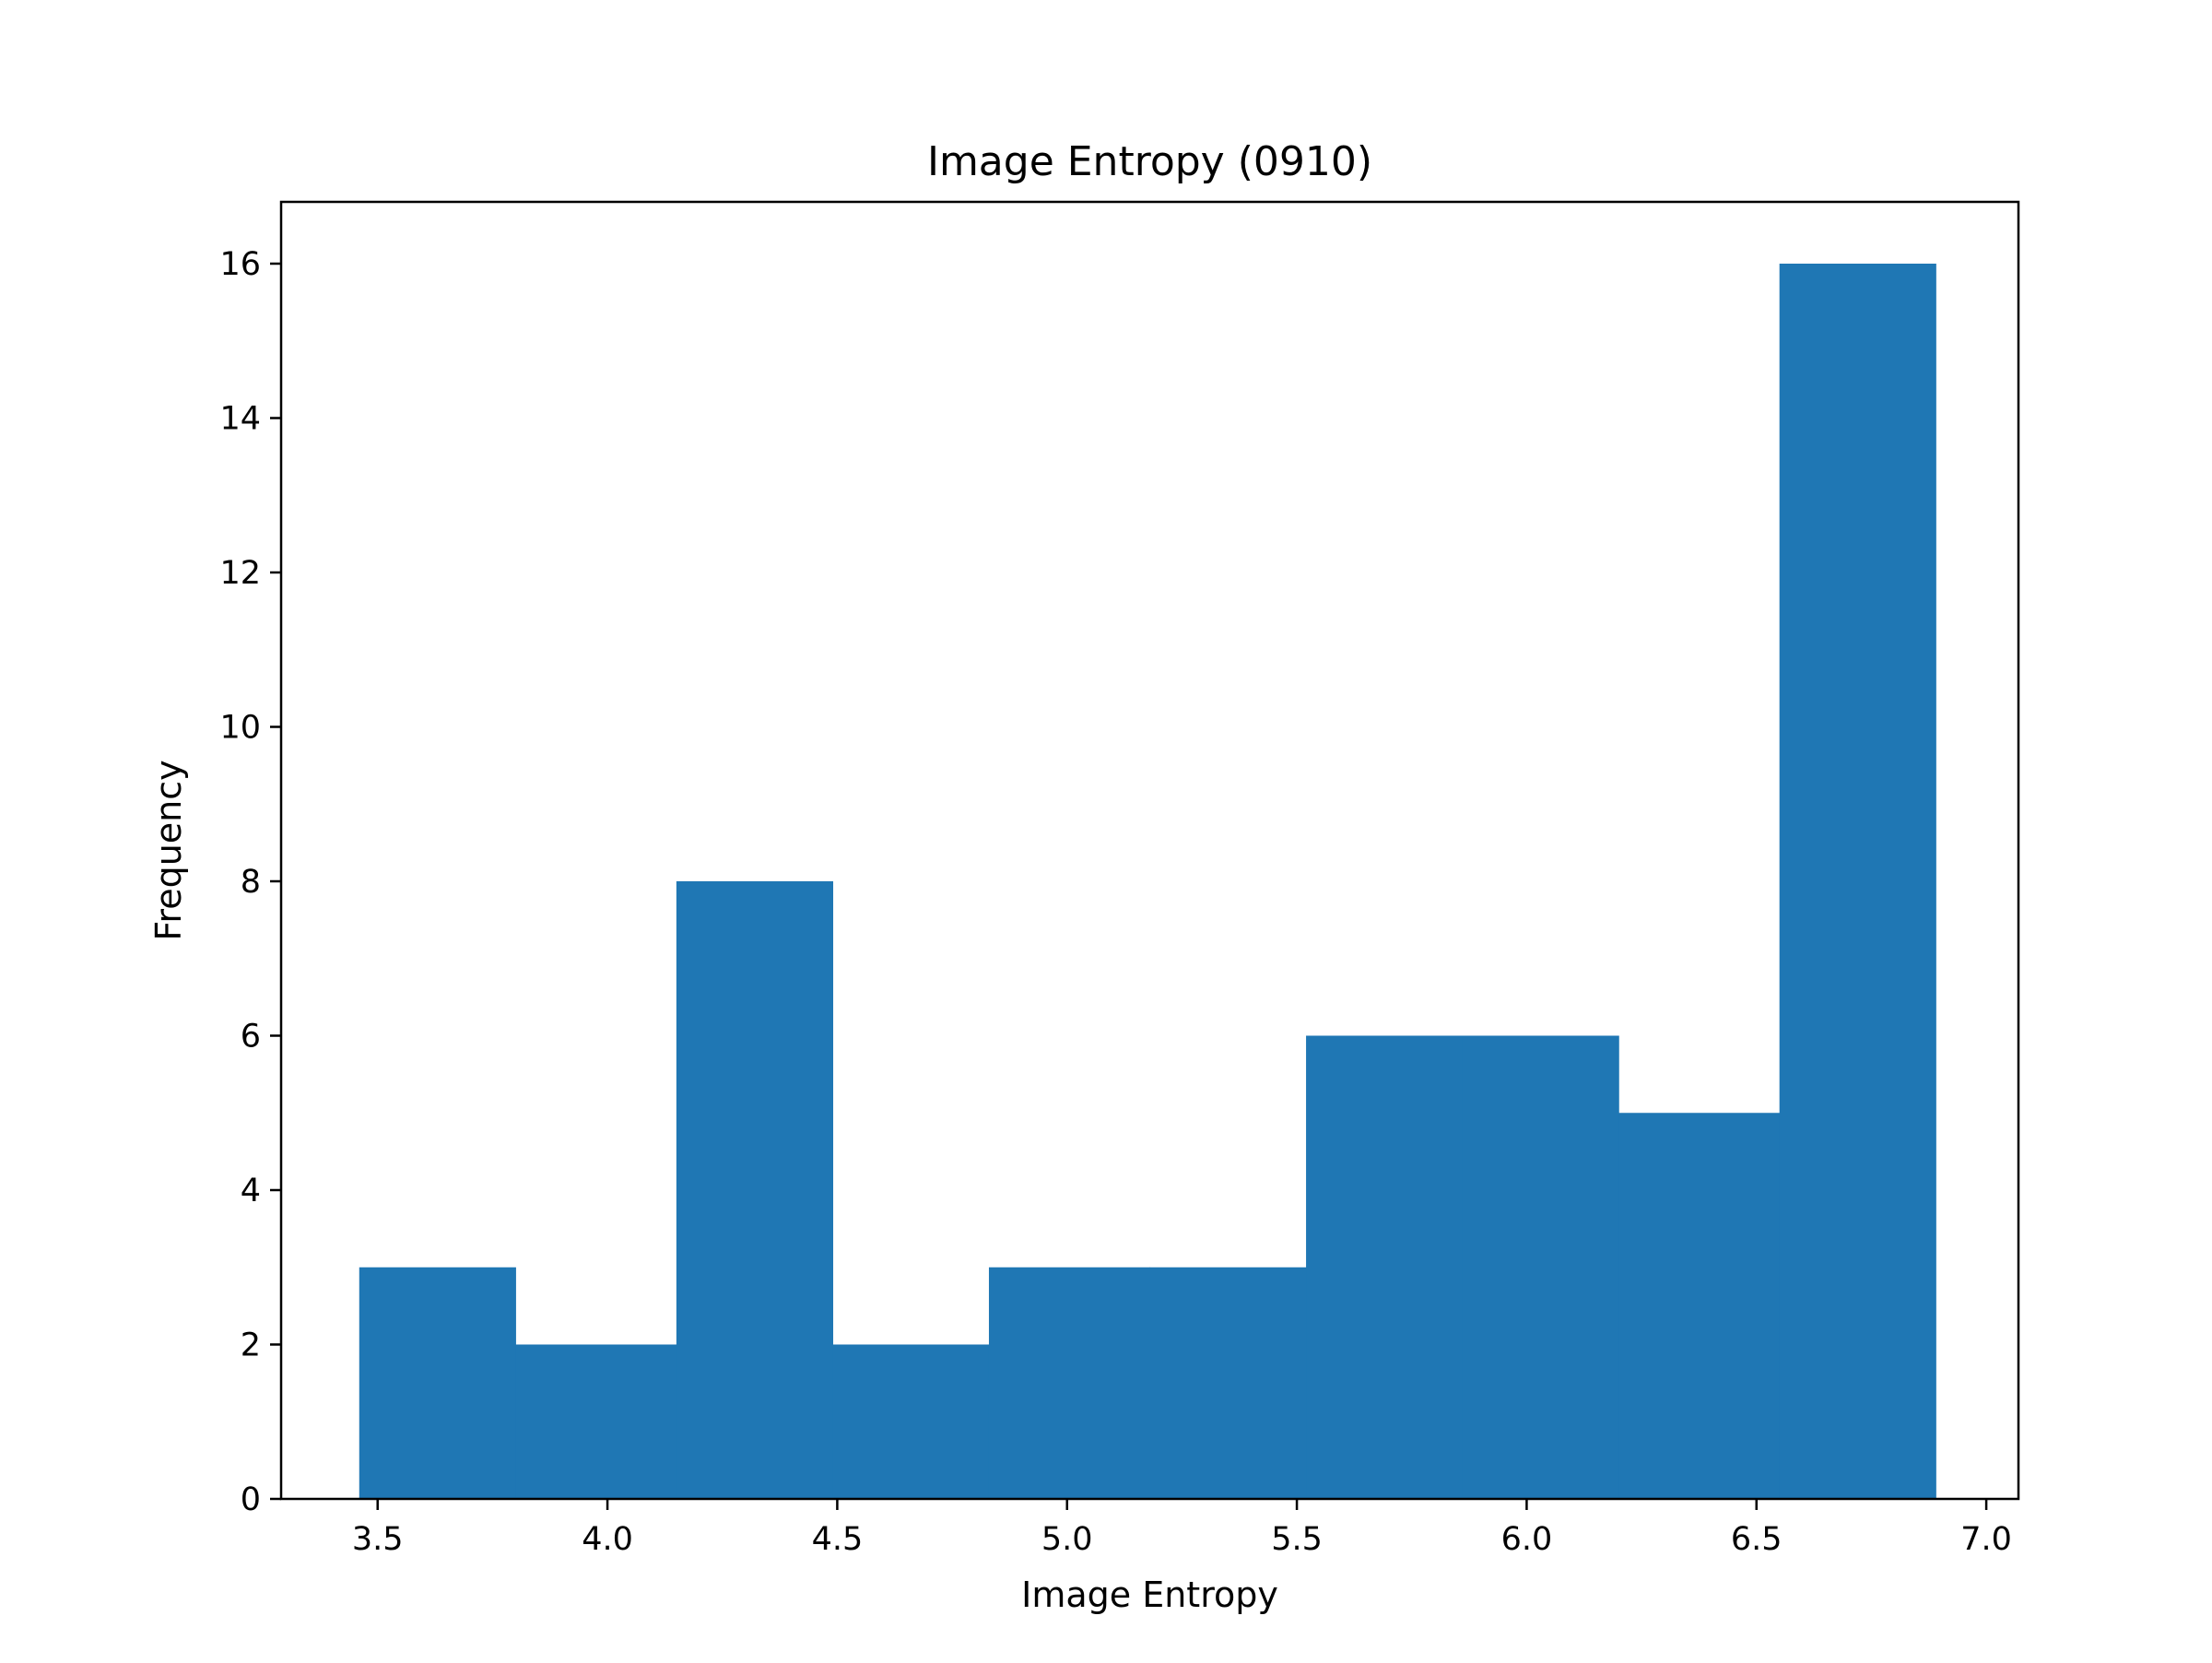 This screenshot has width=2212, height=1663. I want to click on chart-title: Image Entropy (0910), so click(1149, 161).